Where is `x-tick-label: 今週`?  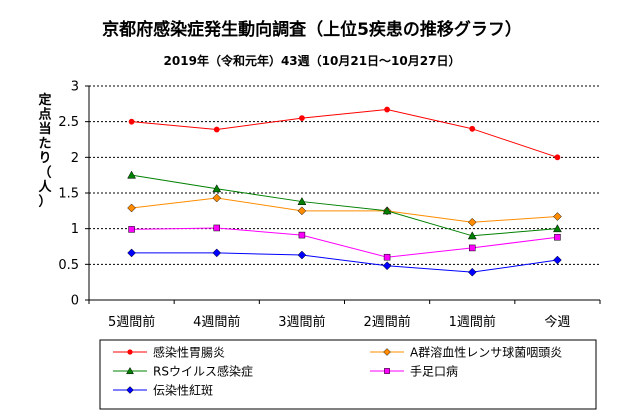
x-tick-label: 今週 is located at coordinates (557, 322).